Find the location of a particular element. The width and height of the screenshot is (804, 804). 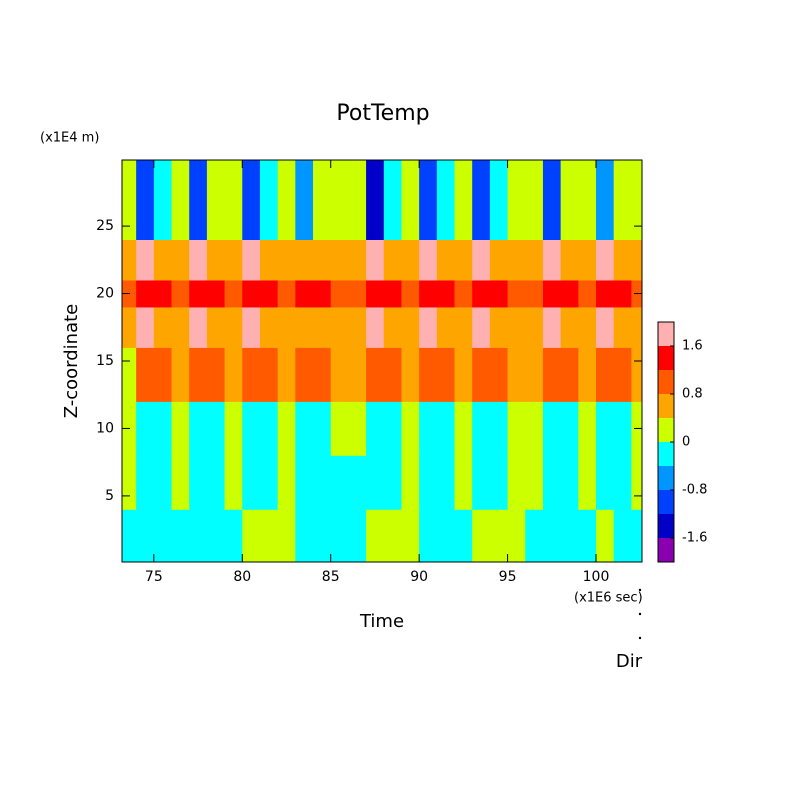

x-unit: (x1E6 sec) is located at coordinates (608, 598).